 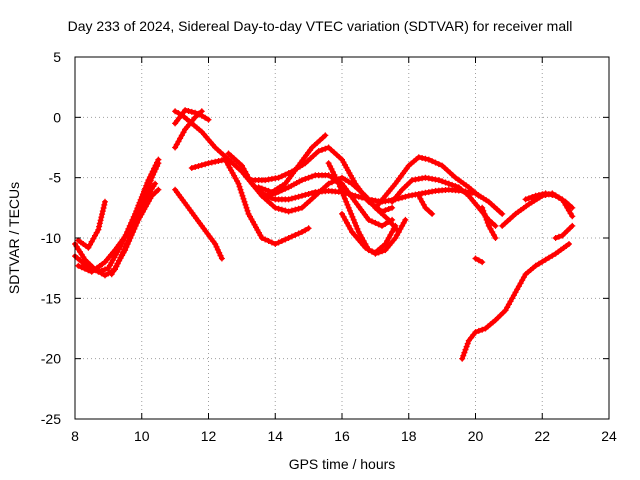 What do you see at coordinates (542, 436) in the screenshot?
I see `x-tick-label: 22` at bounding box center [542, 436].